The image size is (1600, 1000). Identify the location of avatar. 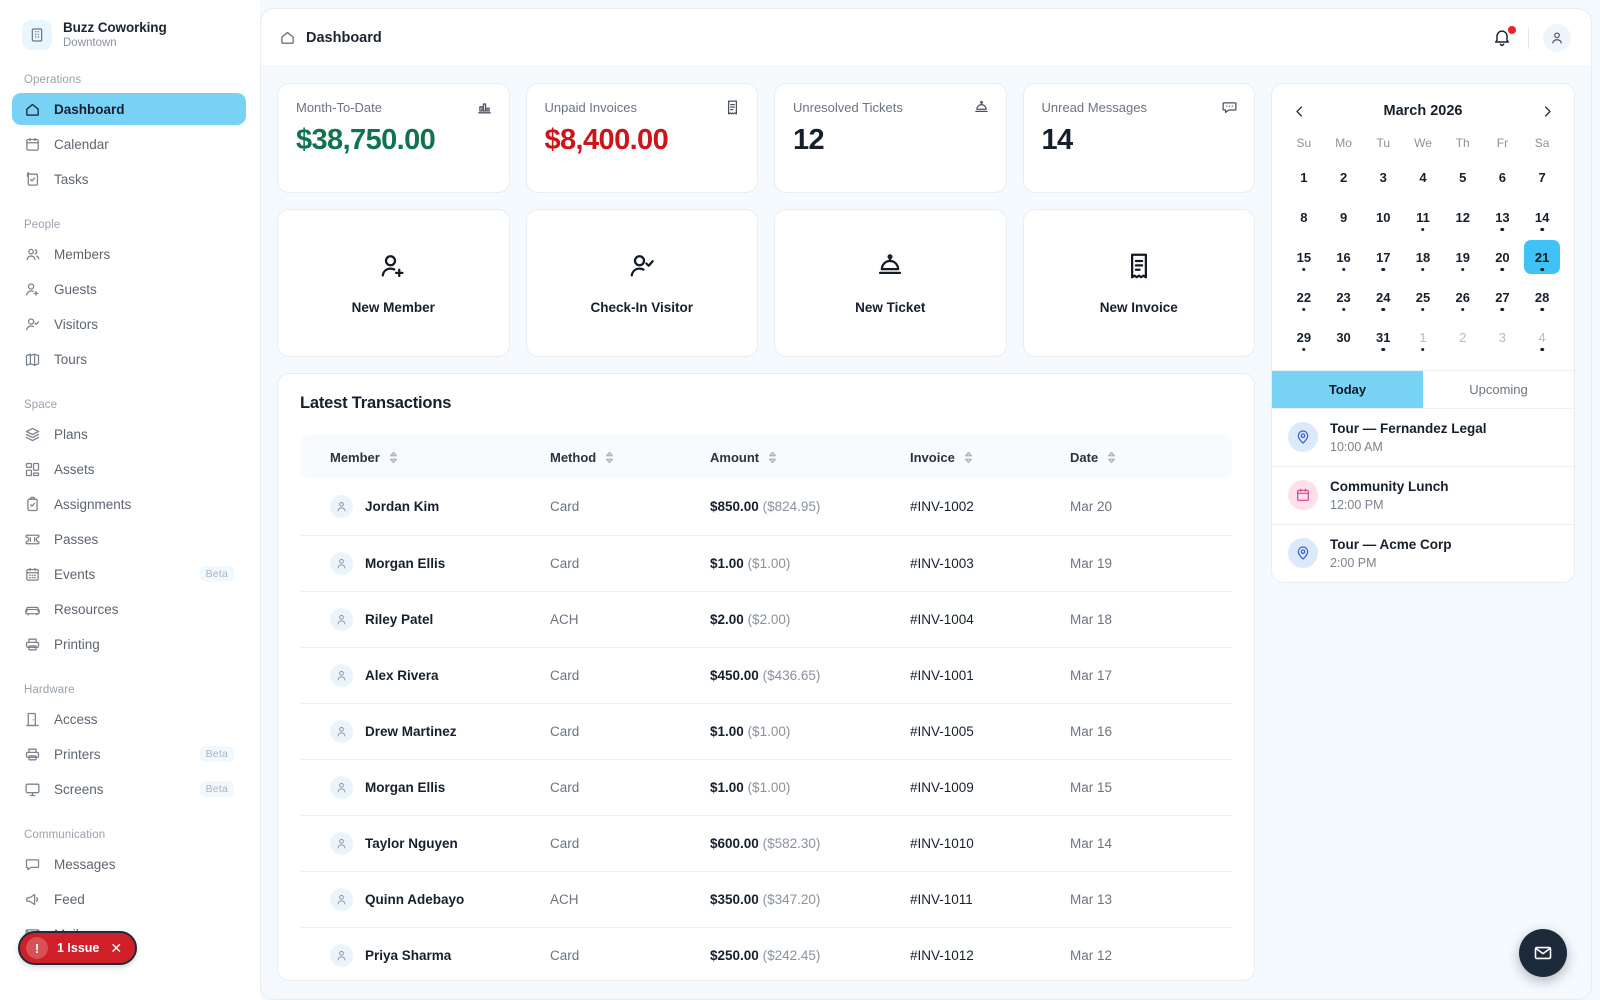
(1557, 37).